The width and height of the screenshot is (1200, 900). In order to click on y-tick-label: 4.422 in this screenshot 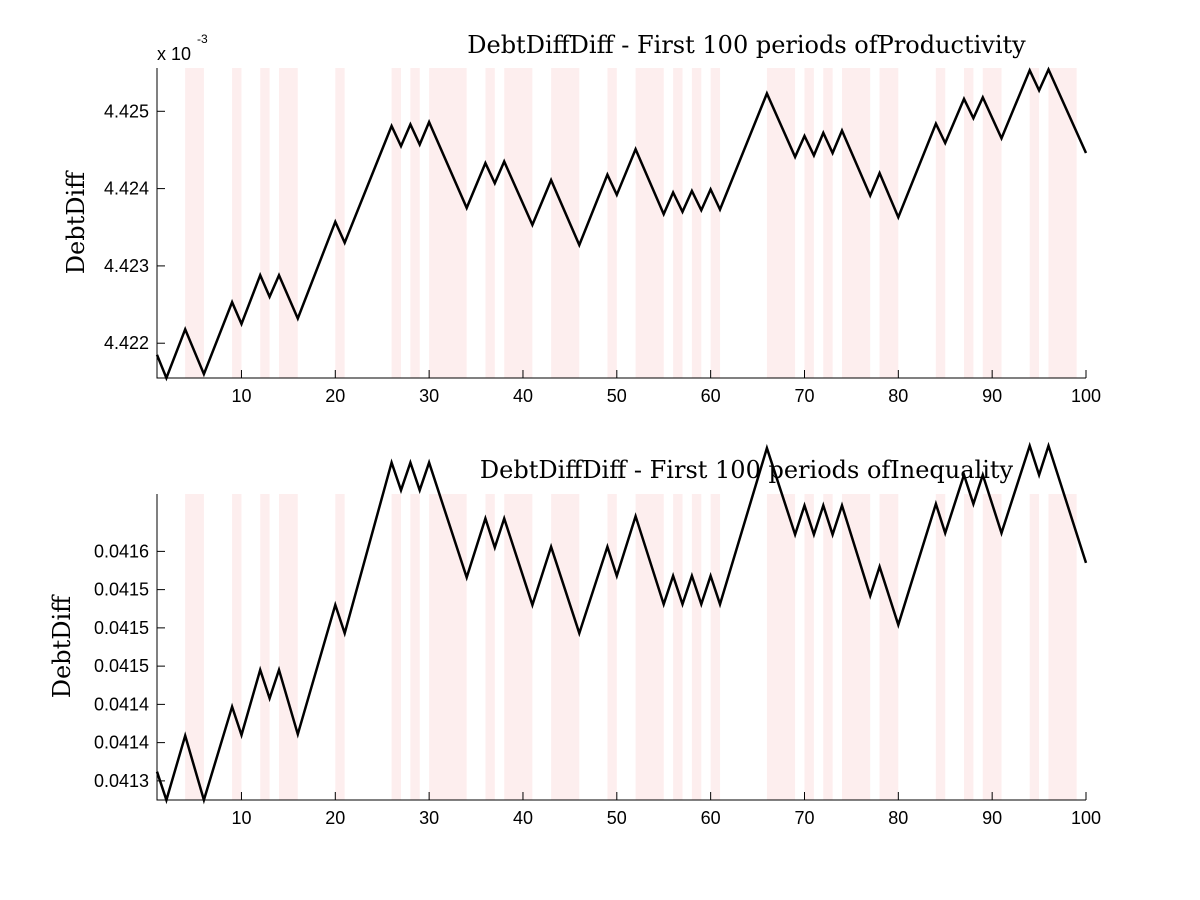, I will do `click(126, 343)`.